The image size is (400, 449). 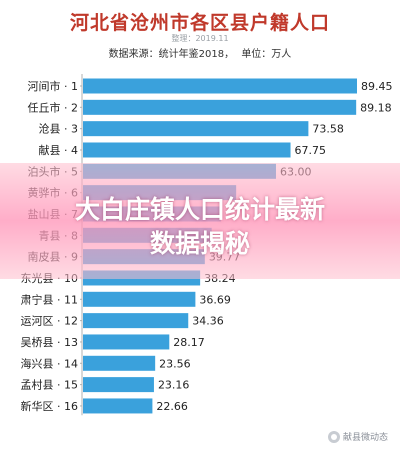 What do you see at coordinates (175, 363) in the screenshot?
I see `value-label: 23.56` at bounding box center [175, 363].